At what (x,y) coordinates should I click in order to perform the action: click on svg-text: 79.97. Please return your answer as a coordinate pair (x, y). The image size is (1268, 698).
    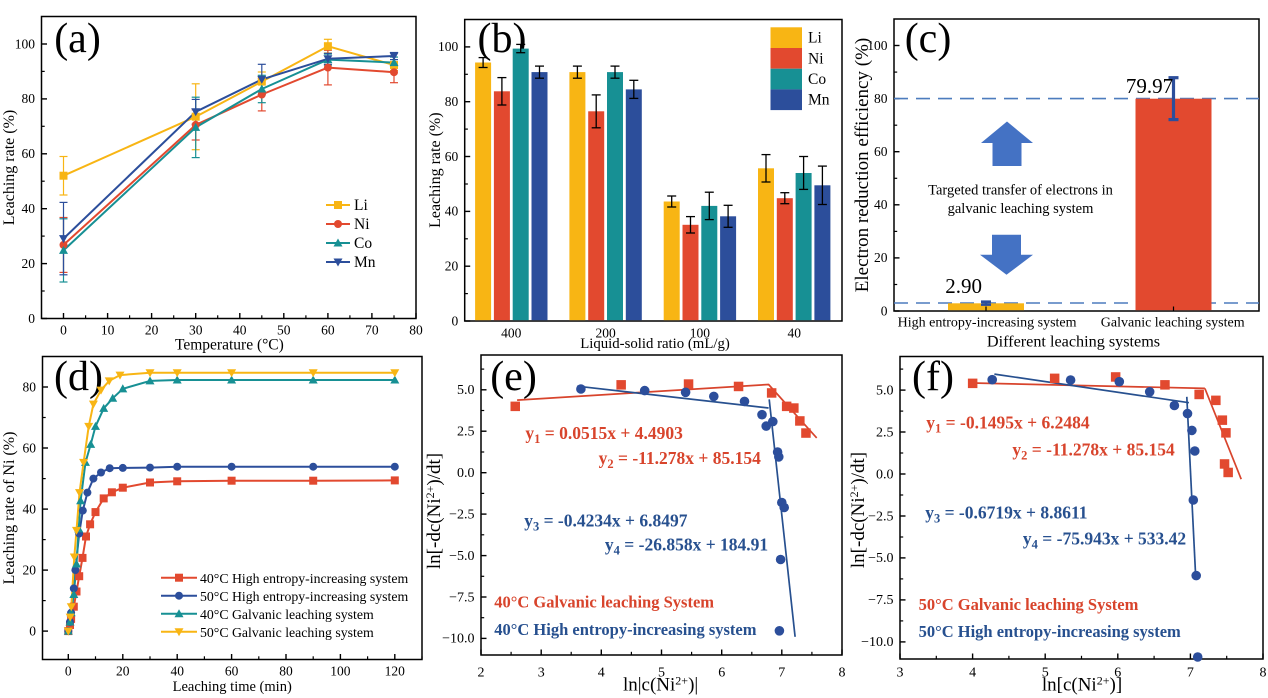
    Looking at the image, I should click on (1149, 86).